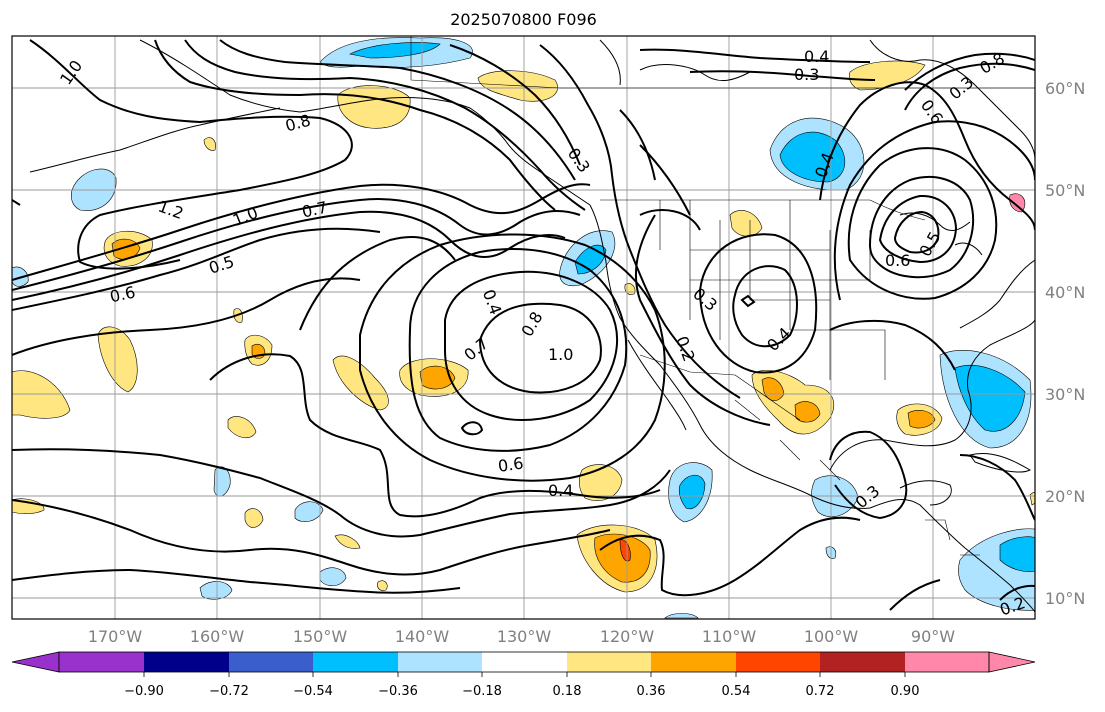  I want to click on longitude-label: 160°W, so click(217, 636).